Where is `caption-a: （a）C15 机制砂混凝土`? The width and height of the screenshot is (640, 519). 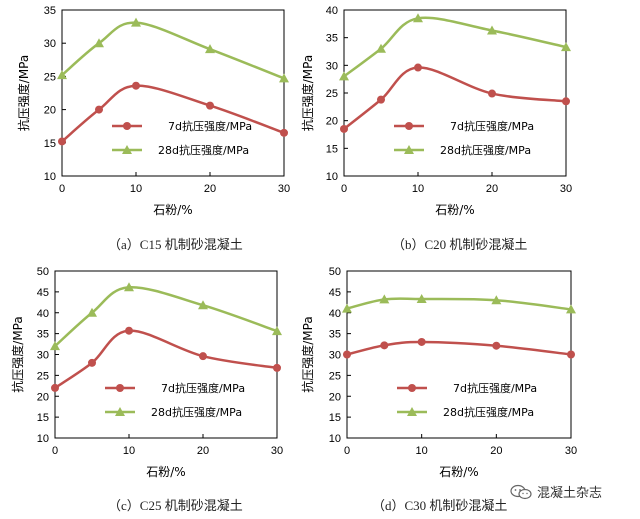
caption-a: （a）C15 机制砂混凝土 is located at coordinates (175, 244).